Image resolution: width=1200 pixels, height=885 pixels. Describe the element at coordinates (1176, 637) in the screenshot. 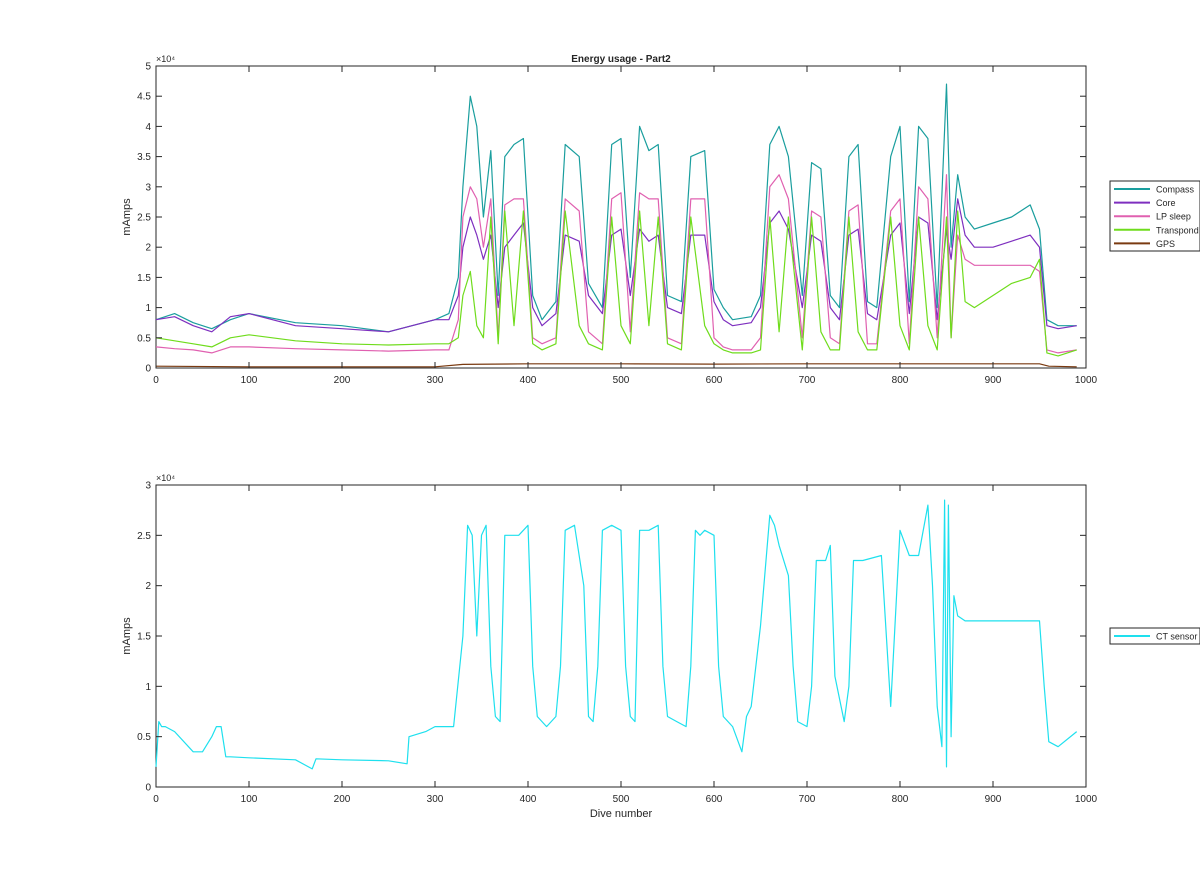

I see `legend-label: CT sensor` at that location.